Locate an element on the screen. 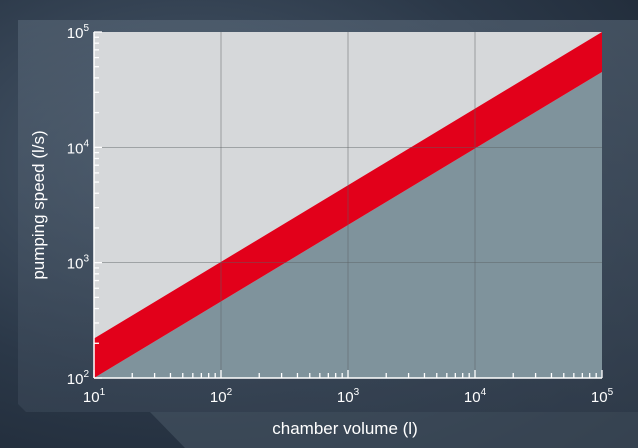  x-tick-label: 10² is located at coordinates (221, 396).